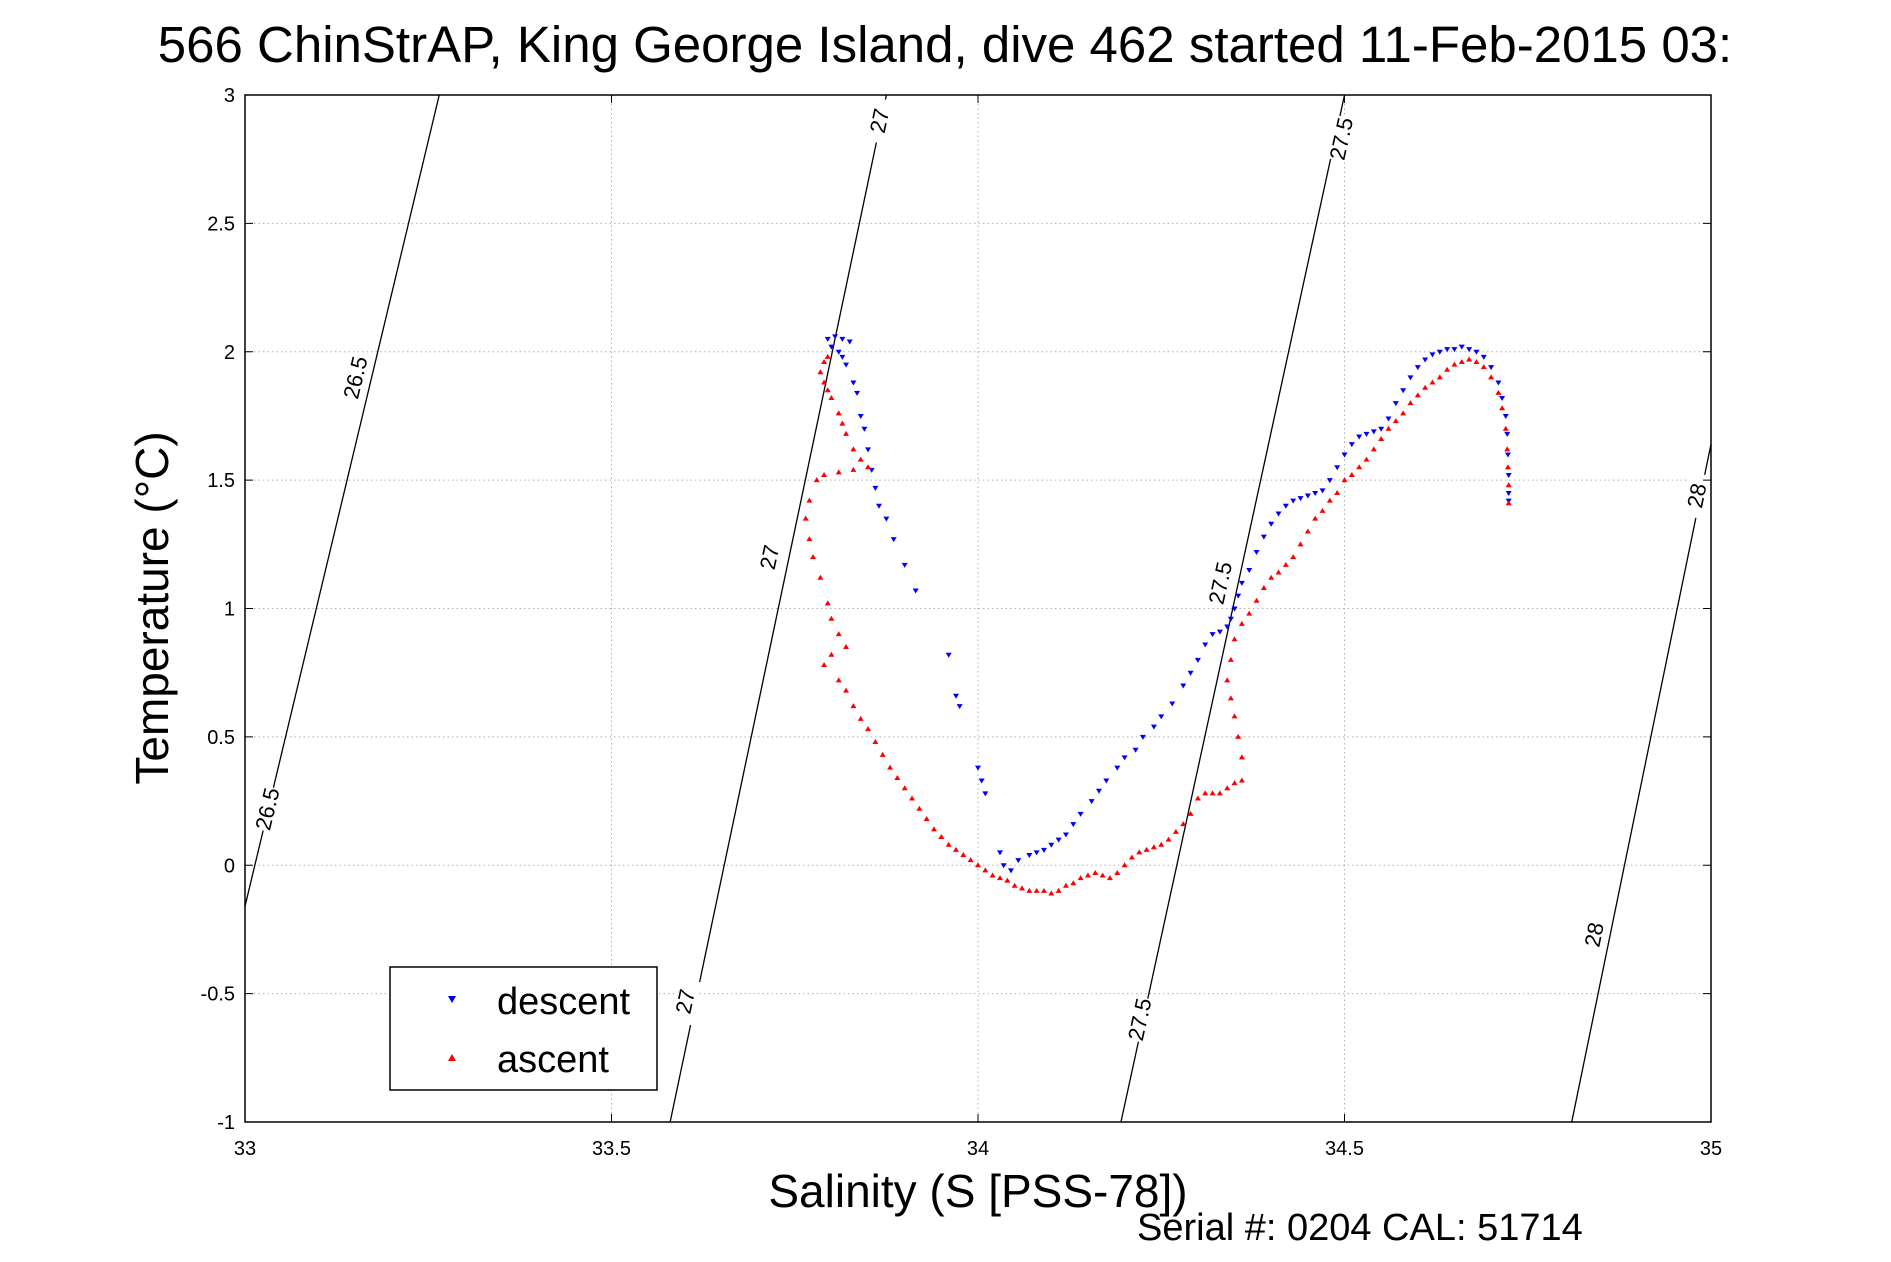 The width and height of the screenshot is (1891, 1262). Describe the element at coordinates (229, 96) in the screenshot. I see `y-tick-label: 3` at that location.